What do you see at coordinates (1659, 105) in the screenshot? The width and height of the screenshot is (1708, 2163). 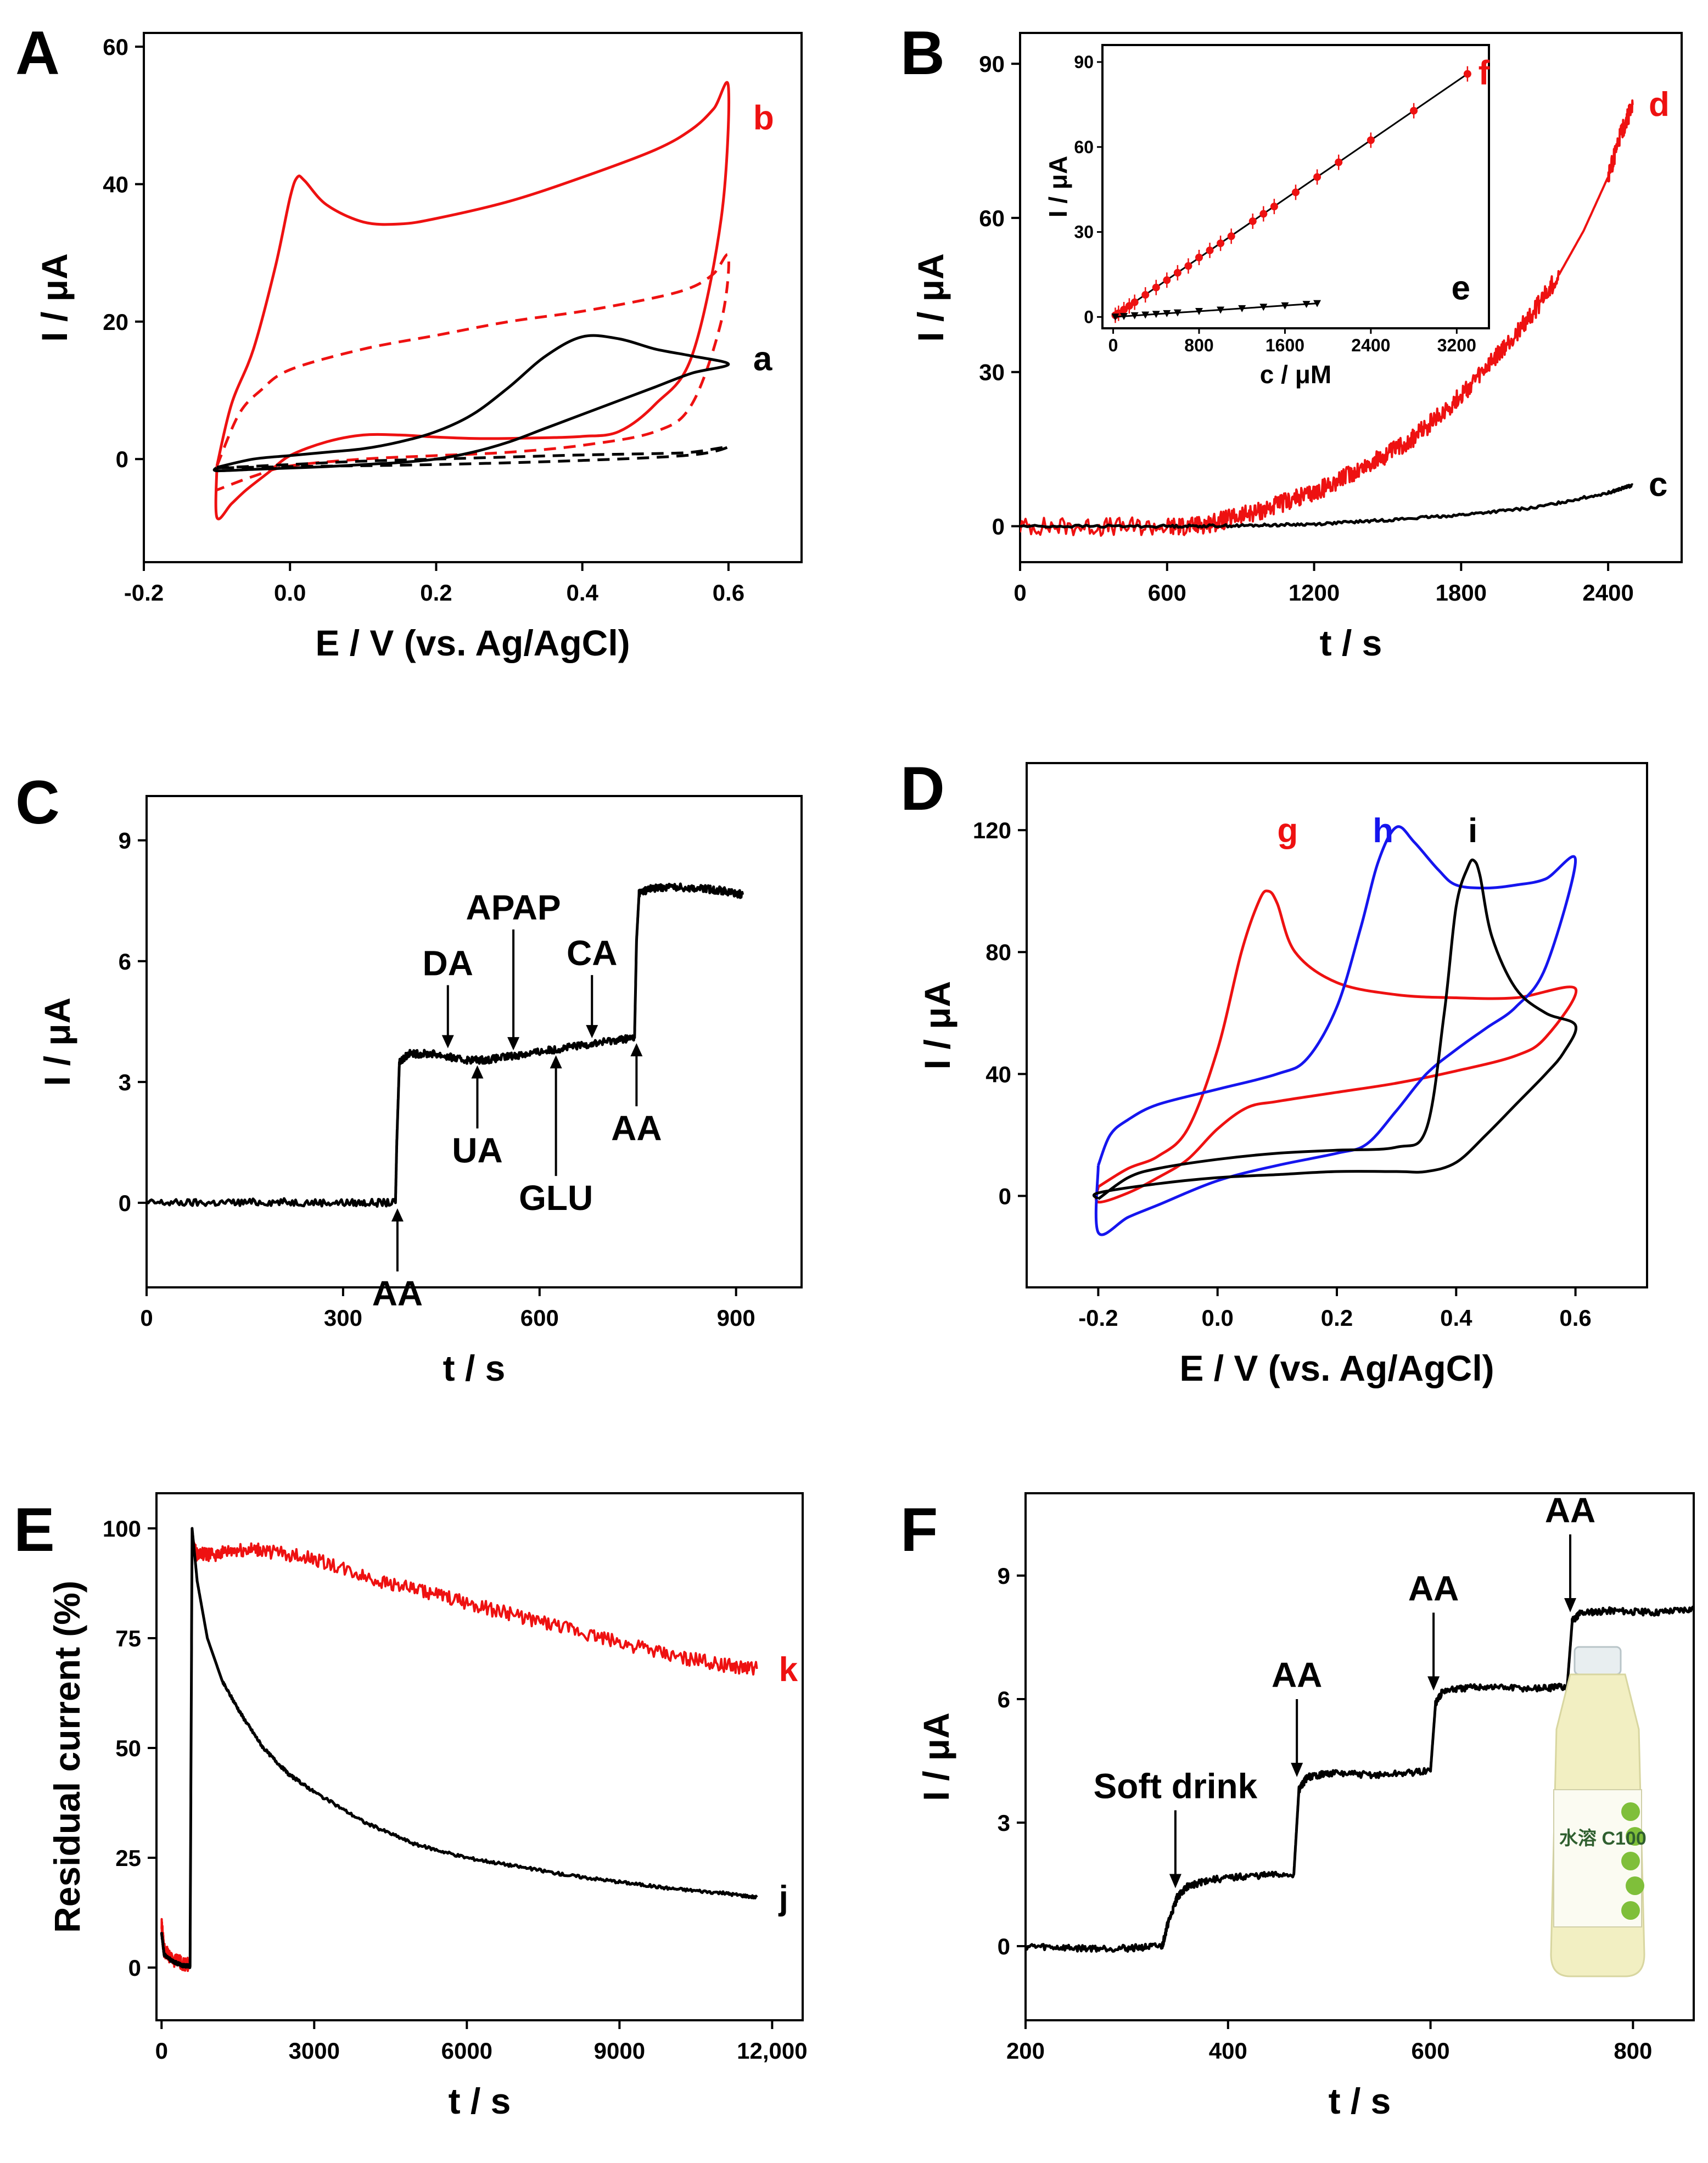 I see `curve-label-d: d` at bounding box center [1659, 105].